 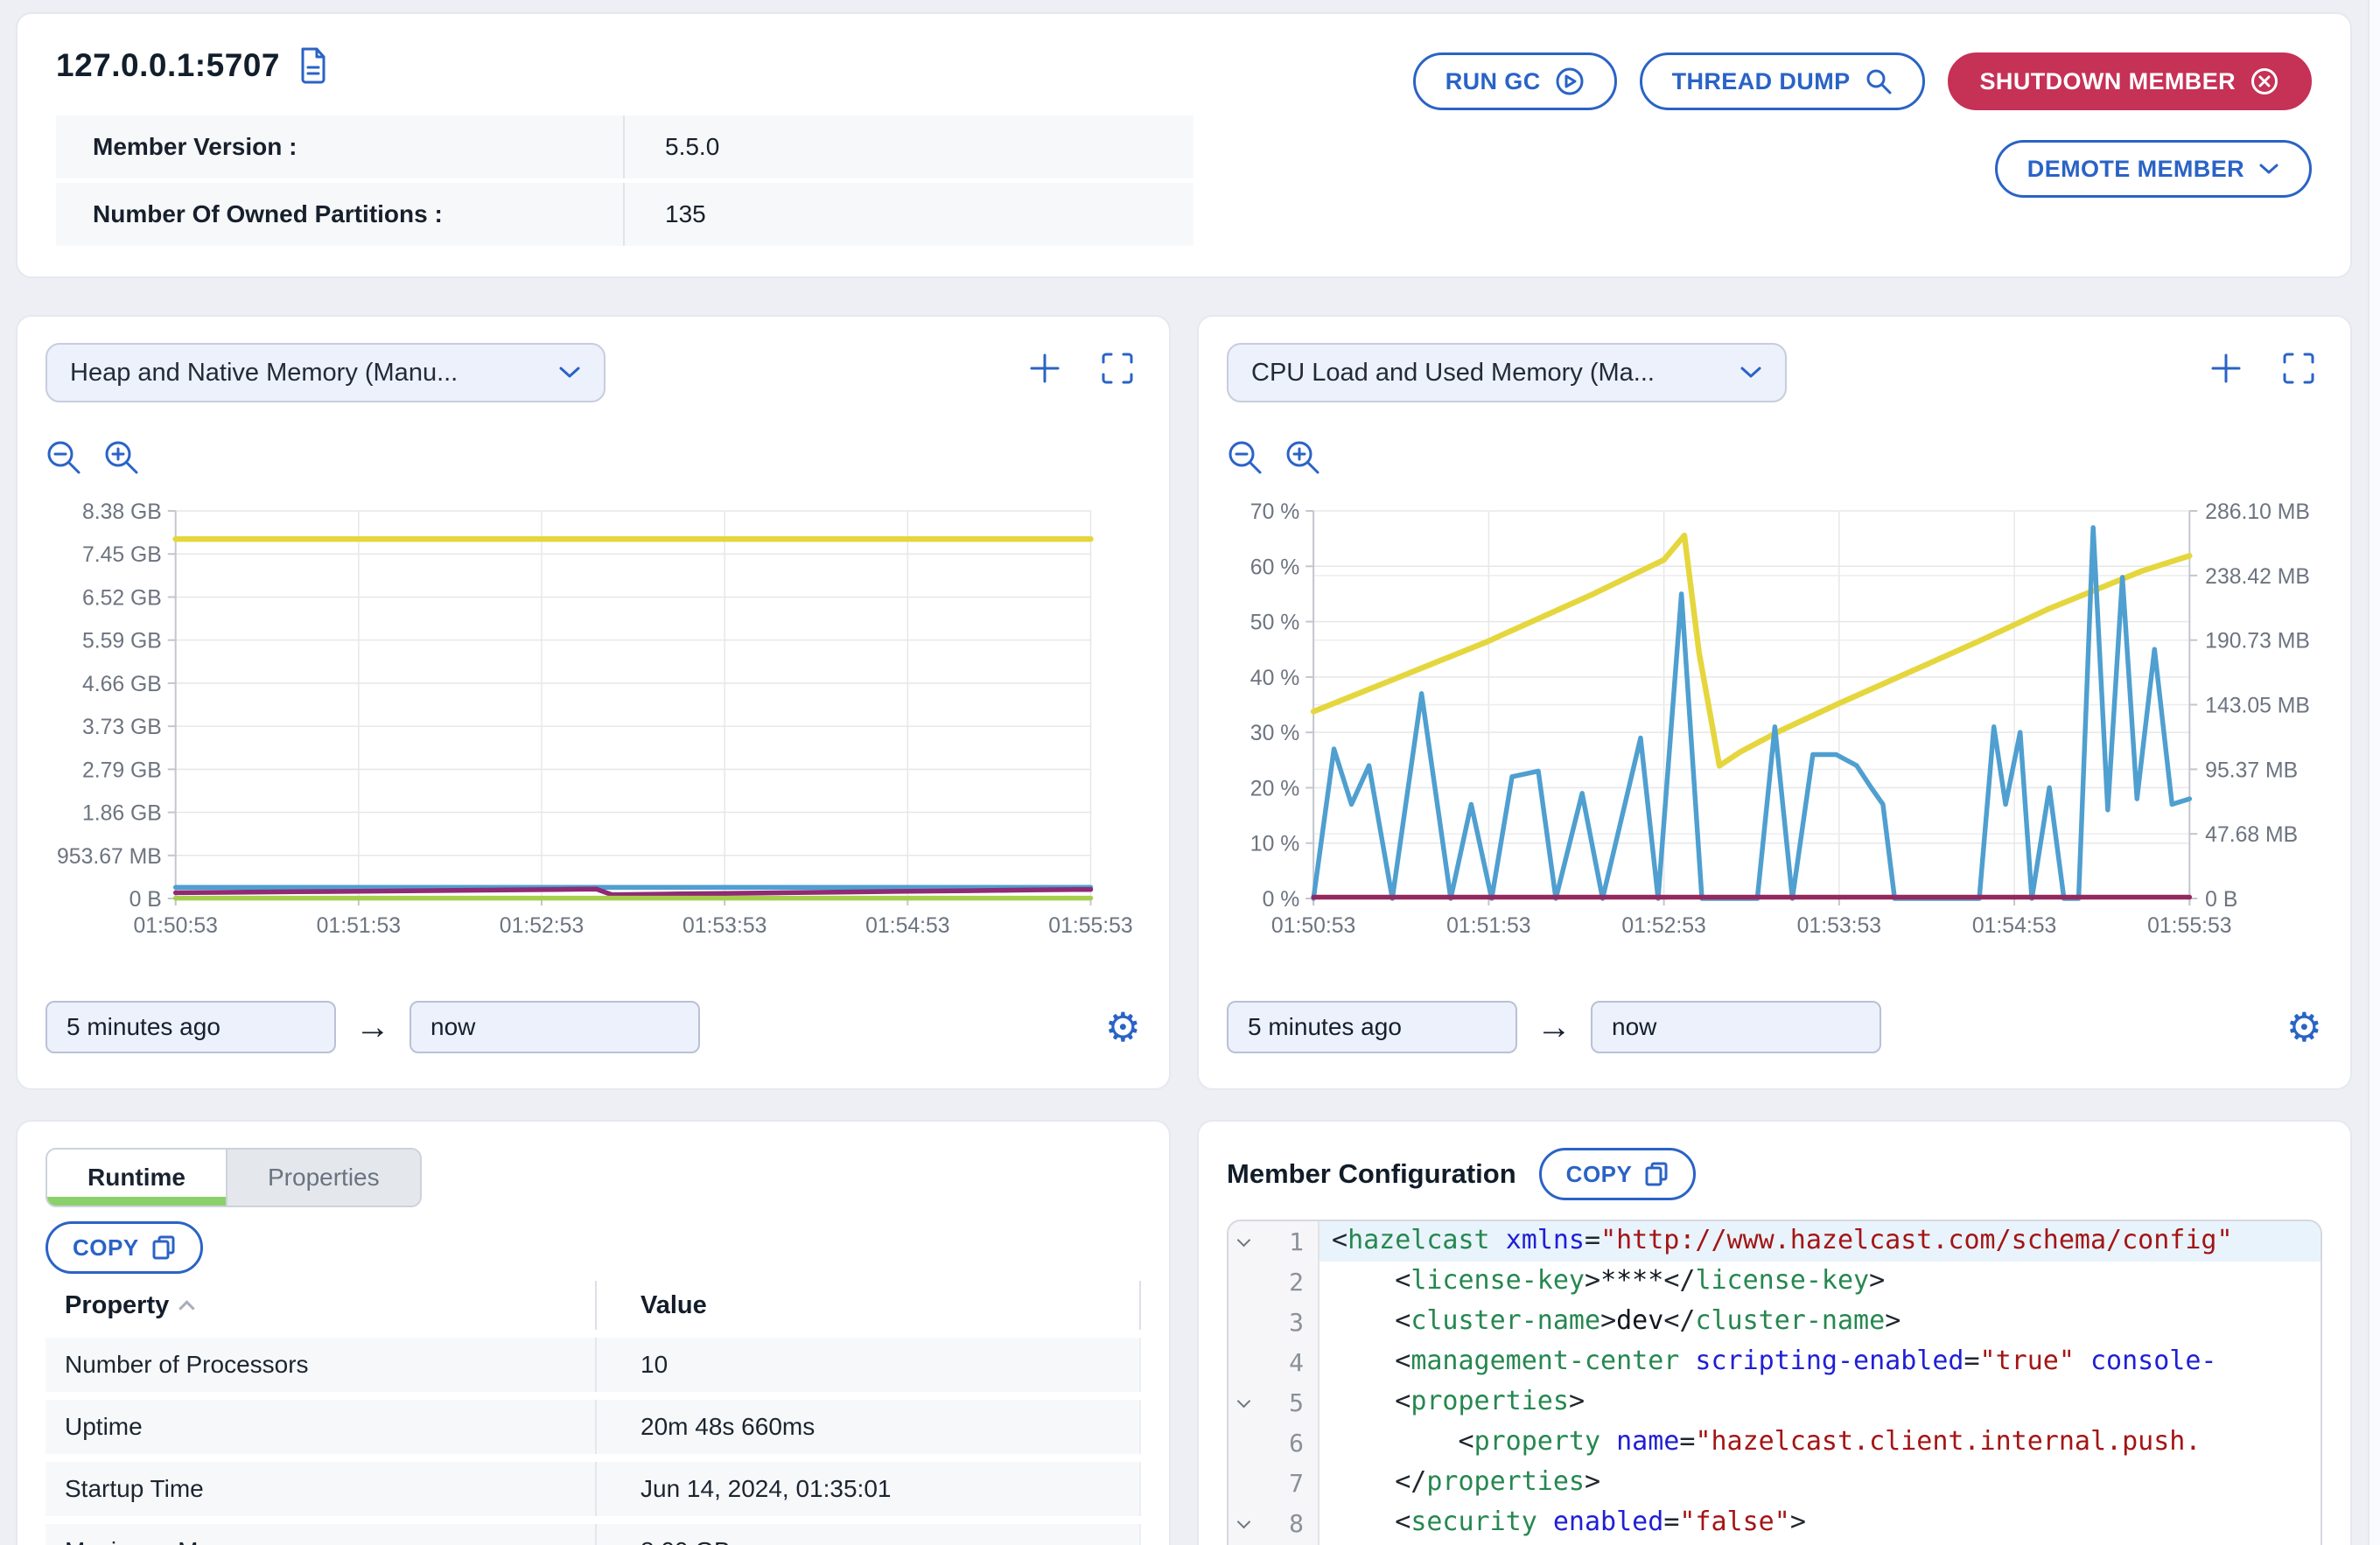 I want to click on play-circle-icon, so click(x=1570, y=81).